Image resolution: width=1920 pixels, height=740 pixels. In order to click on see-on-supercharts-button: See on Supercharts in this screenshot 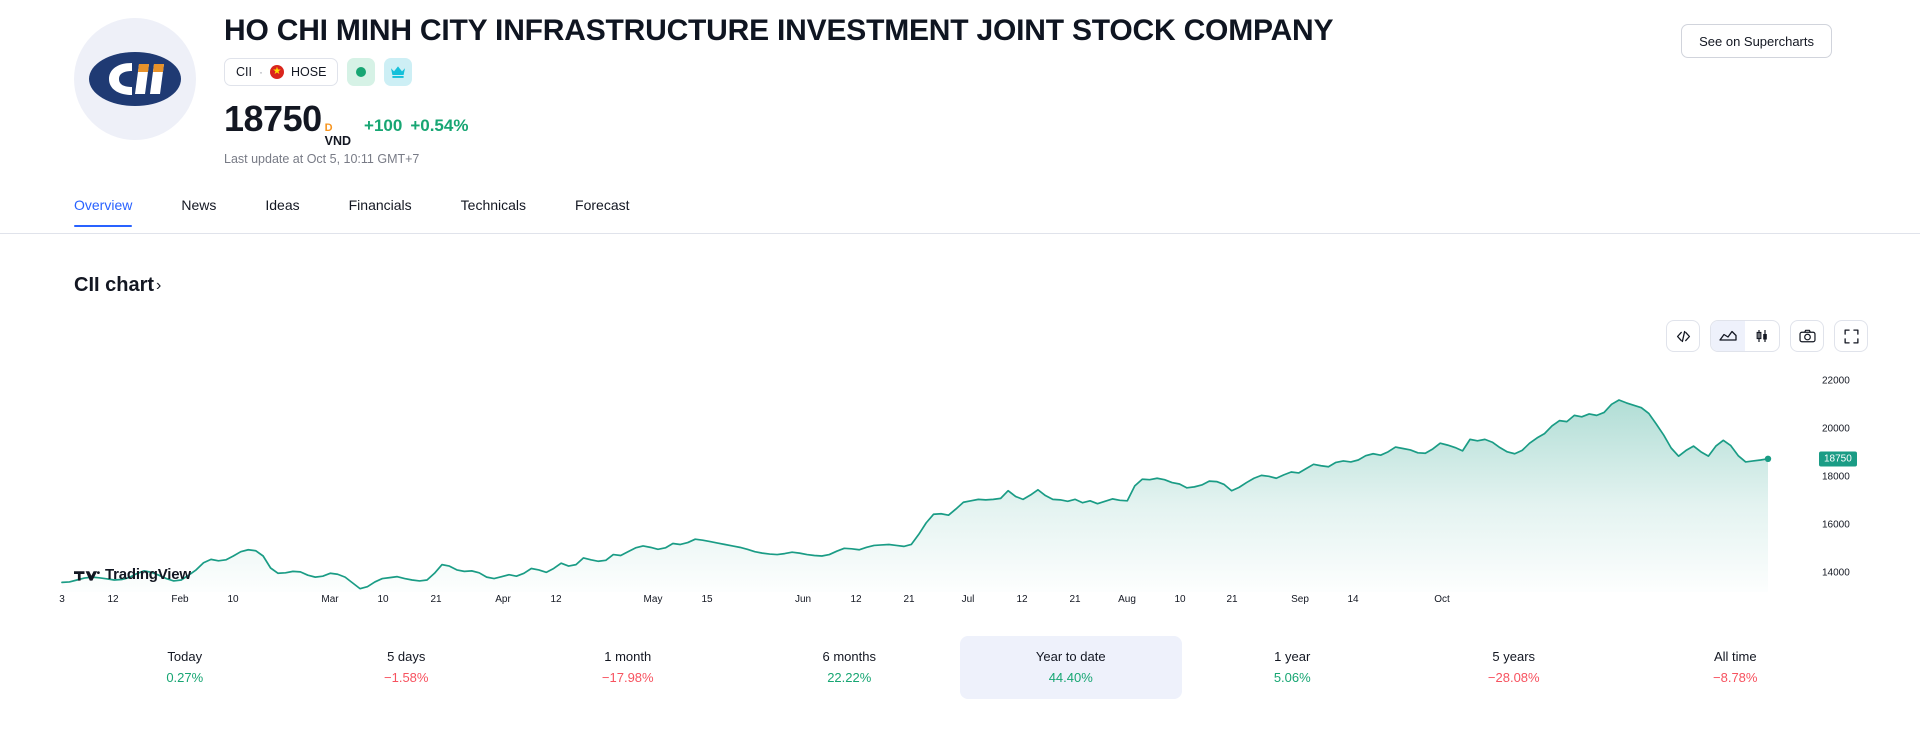, I will do `click(1756, 41)`.